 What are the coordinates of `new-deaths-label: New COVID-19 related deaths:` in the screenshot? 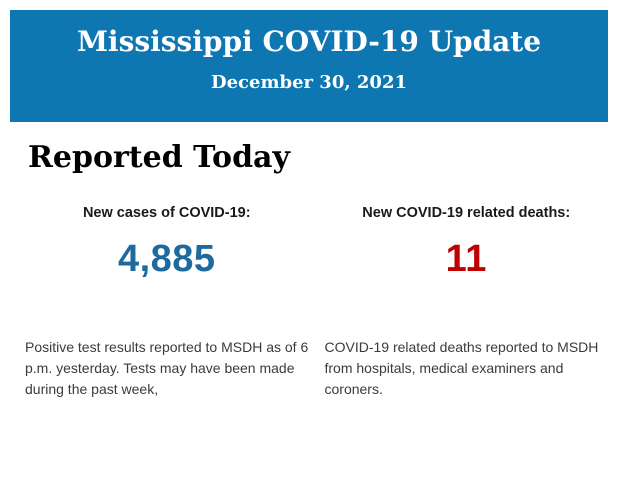 It's located at (466, 213).